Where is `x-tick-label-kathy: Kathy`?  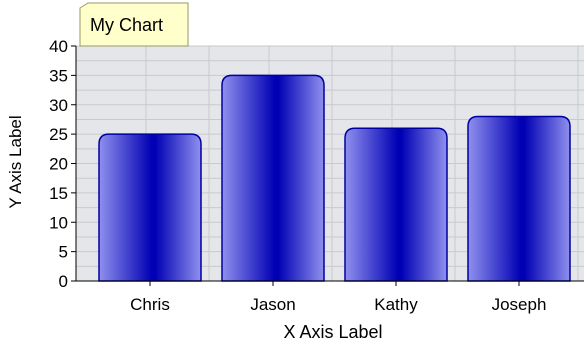 x-tick-label-kathy: Kathy is located at coordinates (396, 304).